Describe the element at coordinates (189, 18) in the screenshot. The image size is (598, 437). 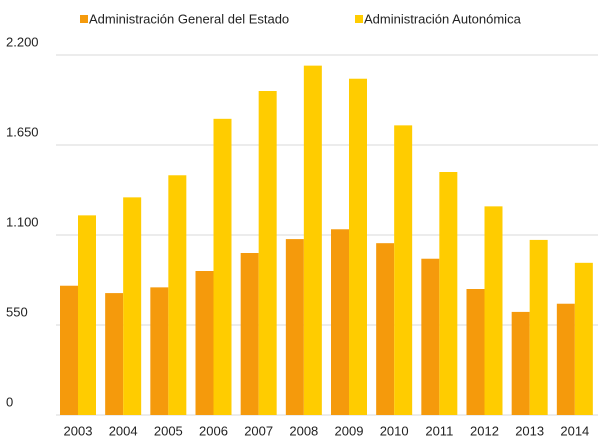
I see `legend-label: Administración General del Estado` at that location.